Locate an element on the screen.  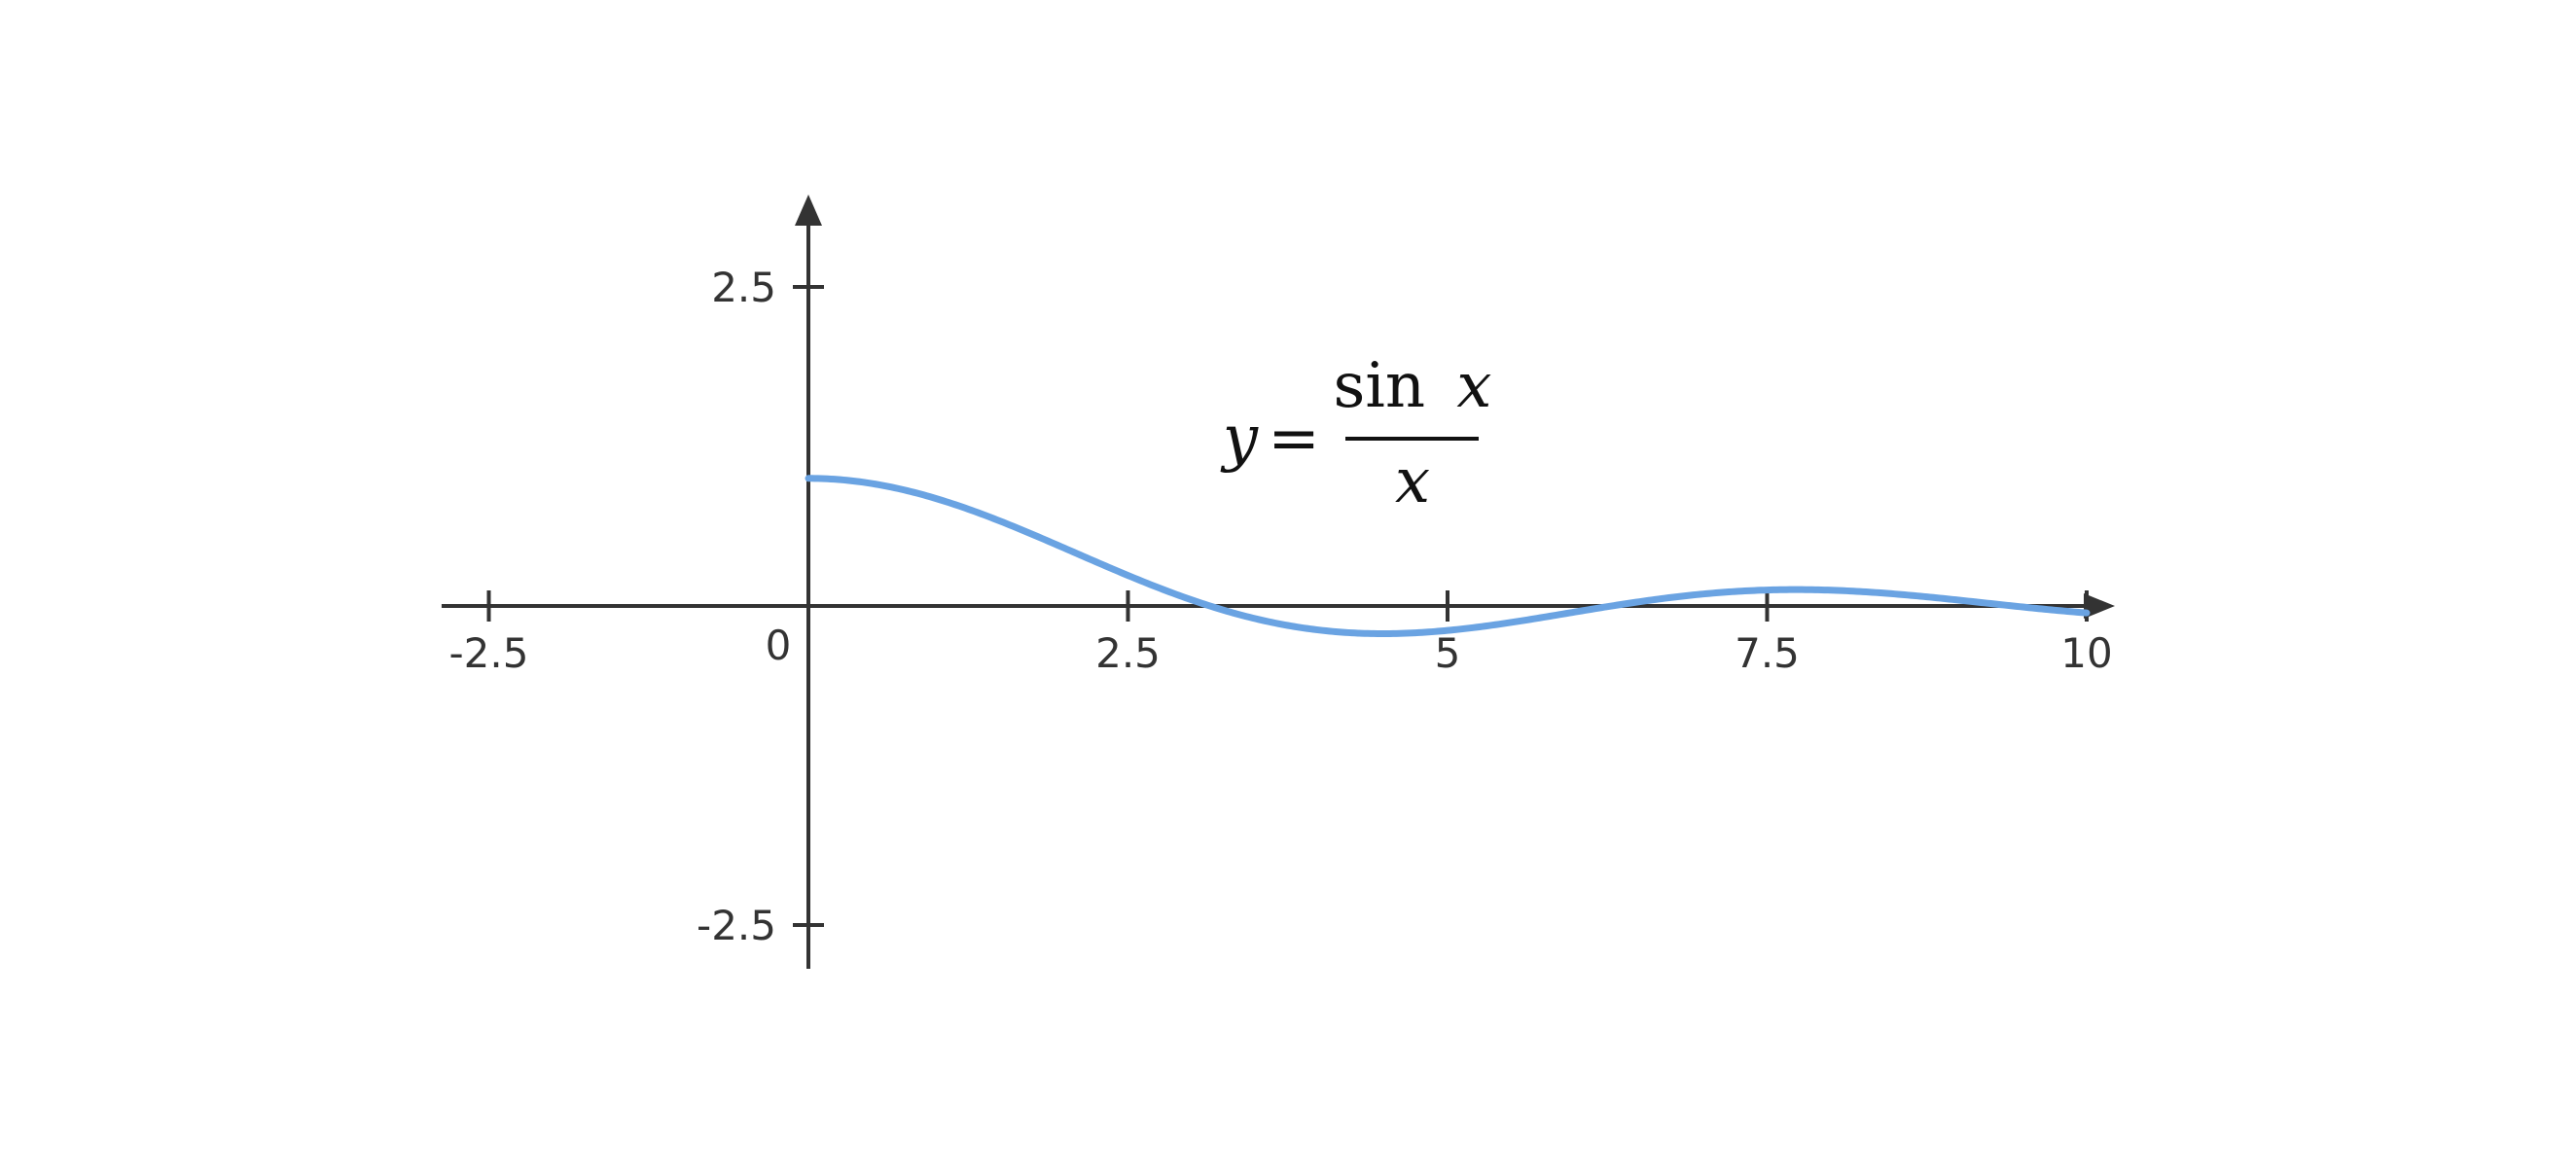
equation-equals: = is located at coordinates (1294, 439).